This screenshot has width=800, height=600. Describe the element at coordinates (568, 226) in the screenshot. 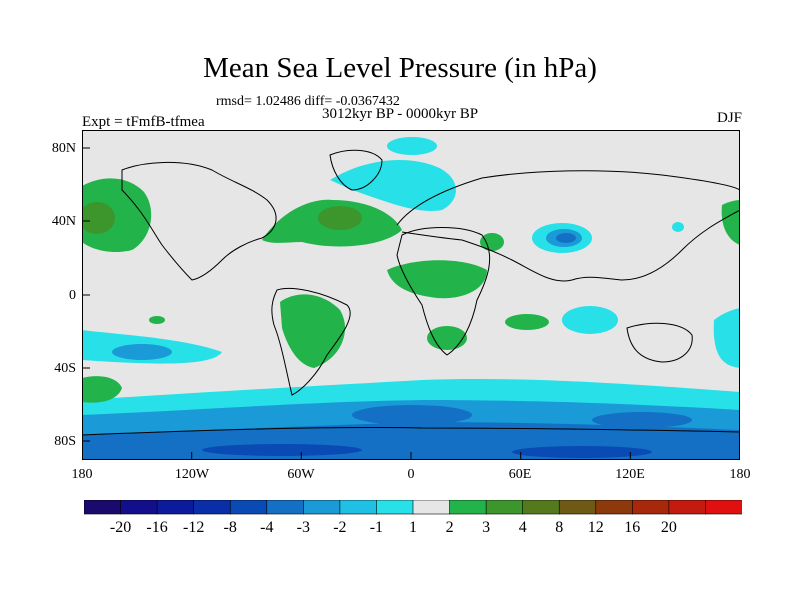

I see `coastline-eurasia` at that location.